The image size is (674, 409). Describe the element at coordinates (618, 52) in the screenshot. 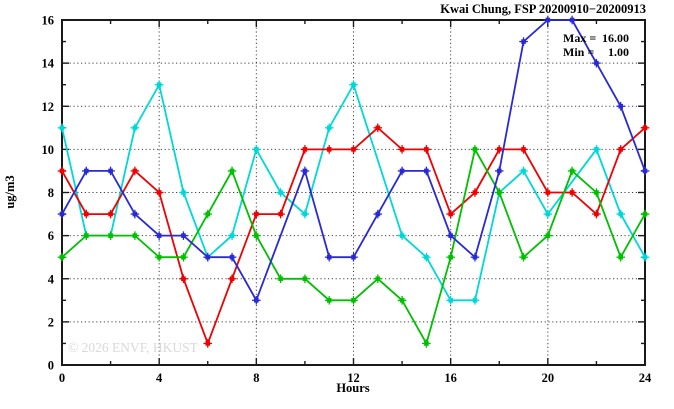

I see `min-stat-value: 1.00` at that location.